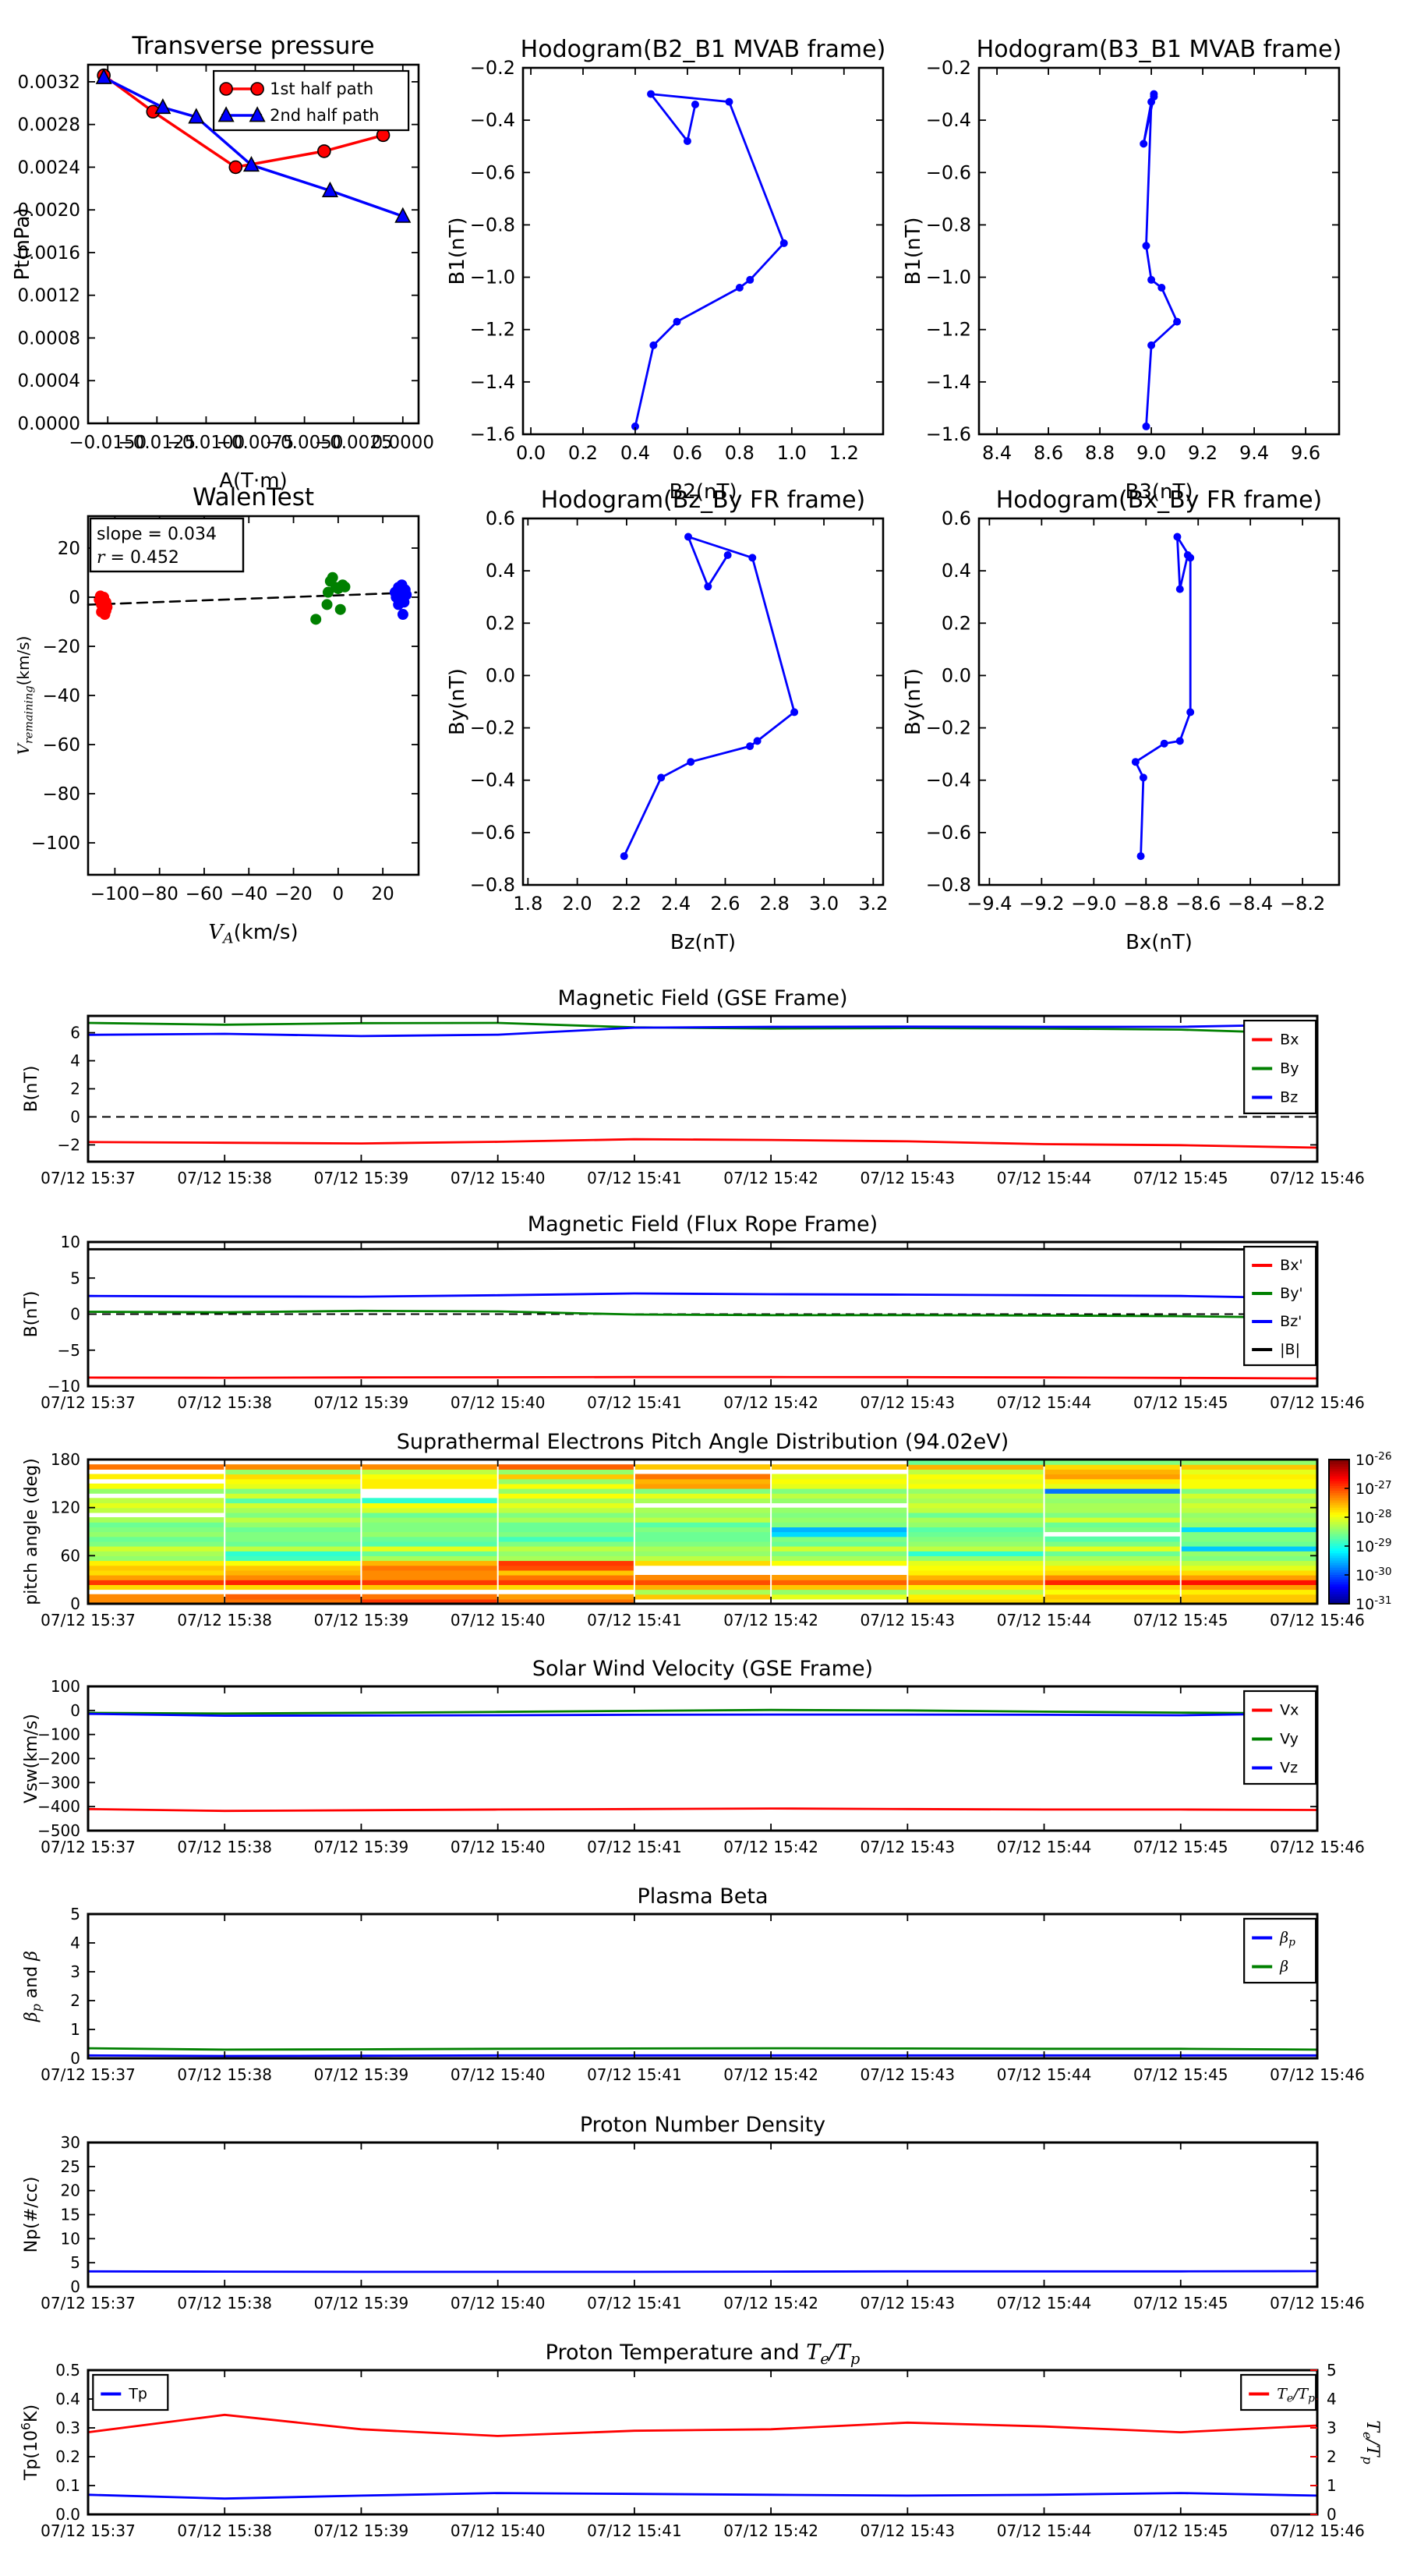 Image resolution: width=1403 pixels, height=2576 pixels. I want to click on legend-label: |B|, so click(1290, 1349).